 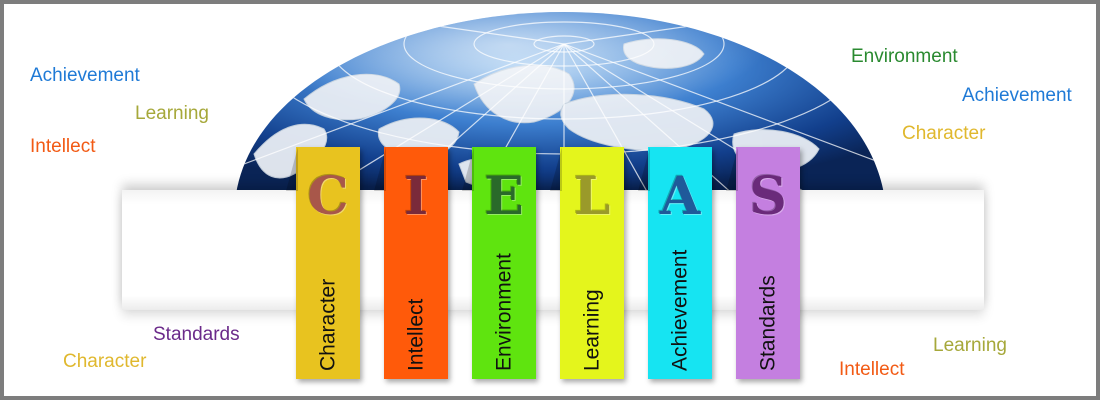 What do you see at coordinates (587, 263) in the screenshot?
I see `tab-learning: L Learning` at bounding box center [587, 263].